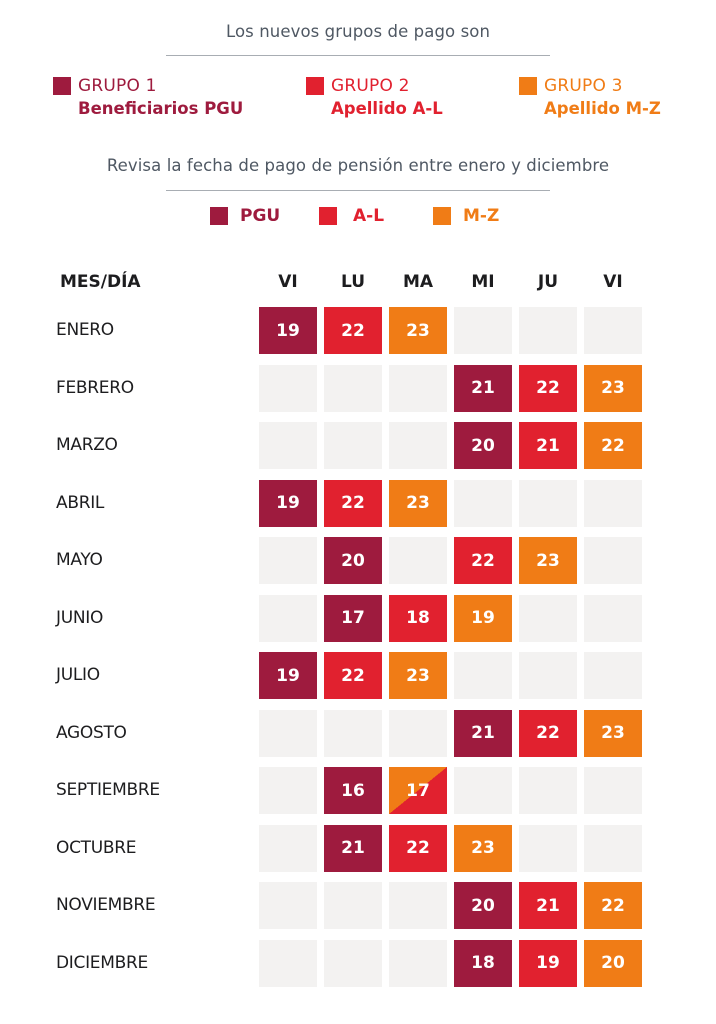 This screenshot has width=716, height=1024. What do you see at coordinates (87, 445) in the screenshot?
I see `month-label-marzo: MARZO` at bounding box center [87, 445].